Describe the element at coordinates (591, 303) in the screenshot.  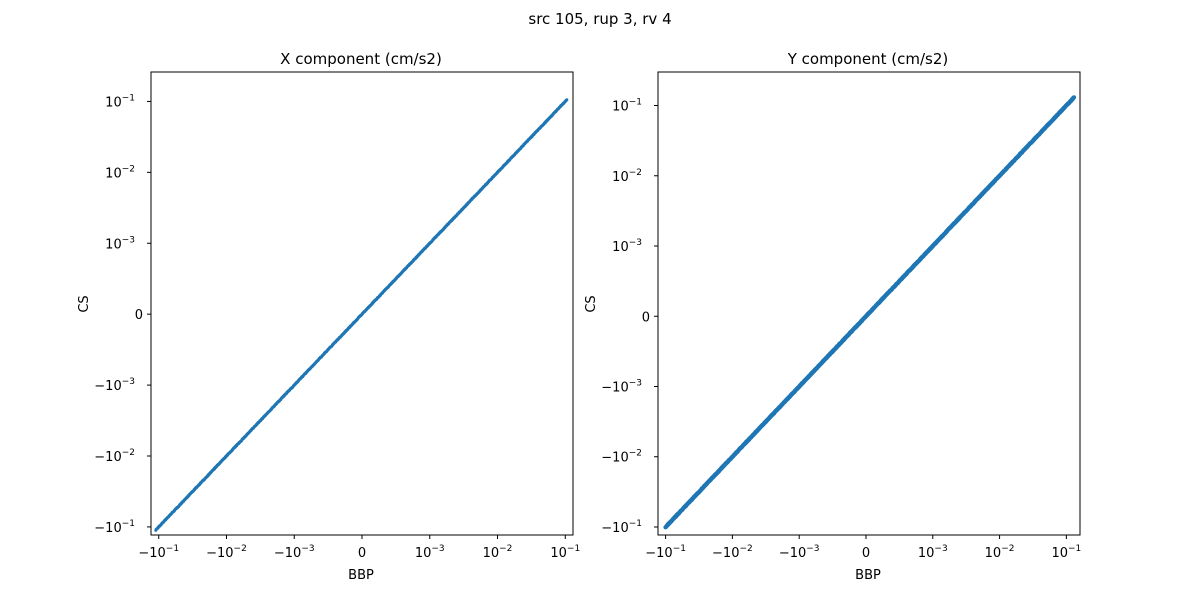
I see `y-panel-ylabel: CS` at that location.